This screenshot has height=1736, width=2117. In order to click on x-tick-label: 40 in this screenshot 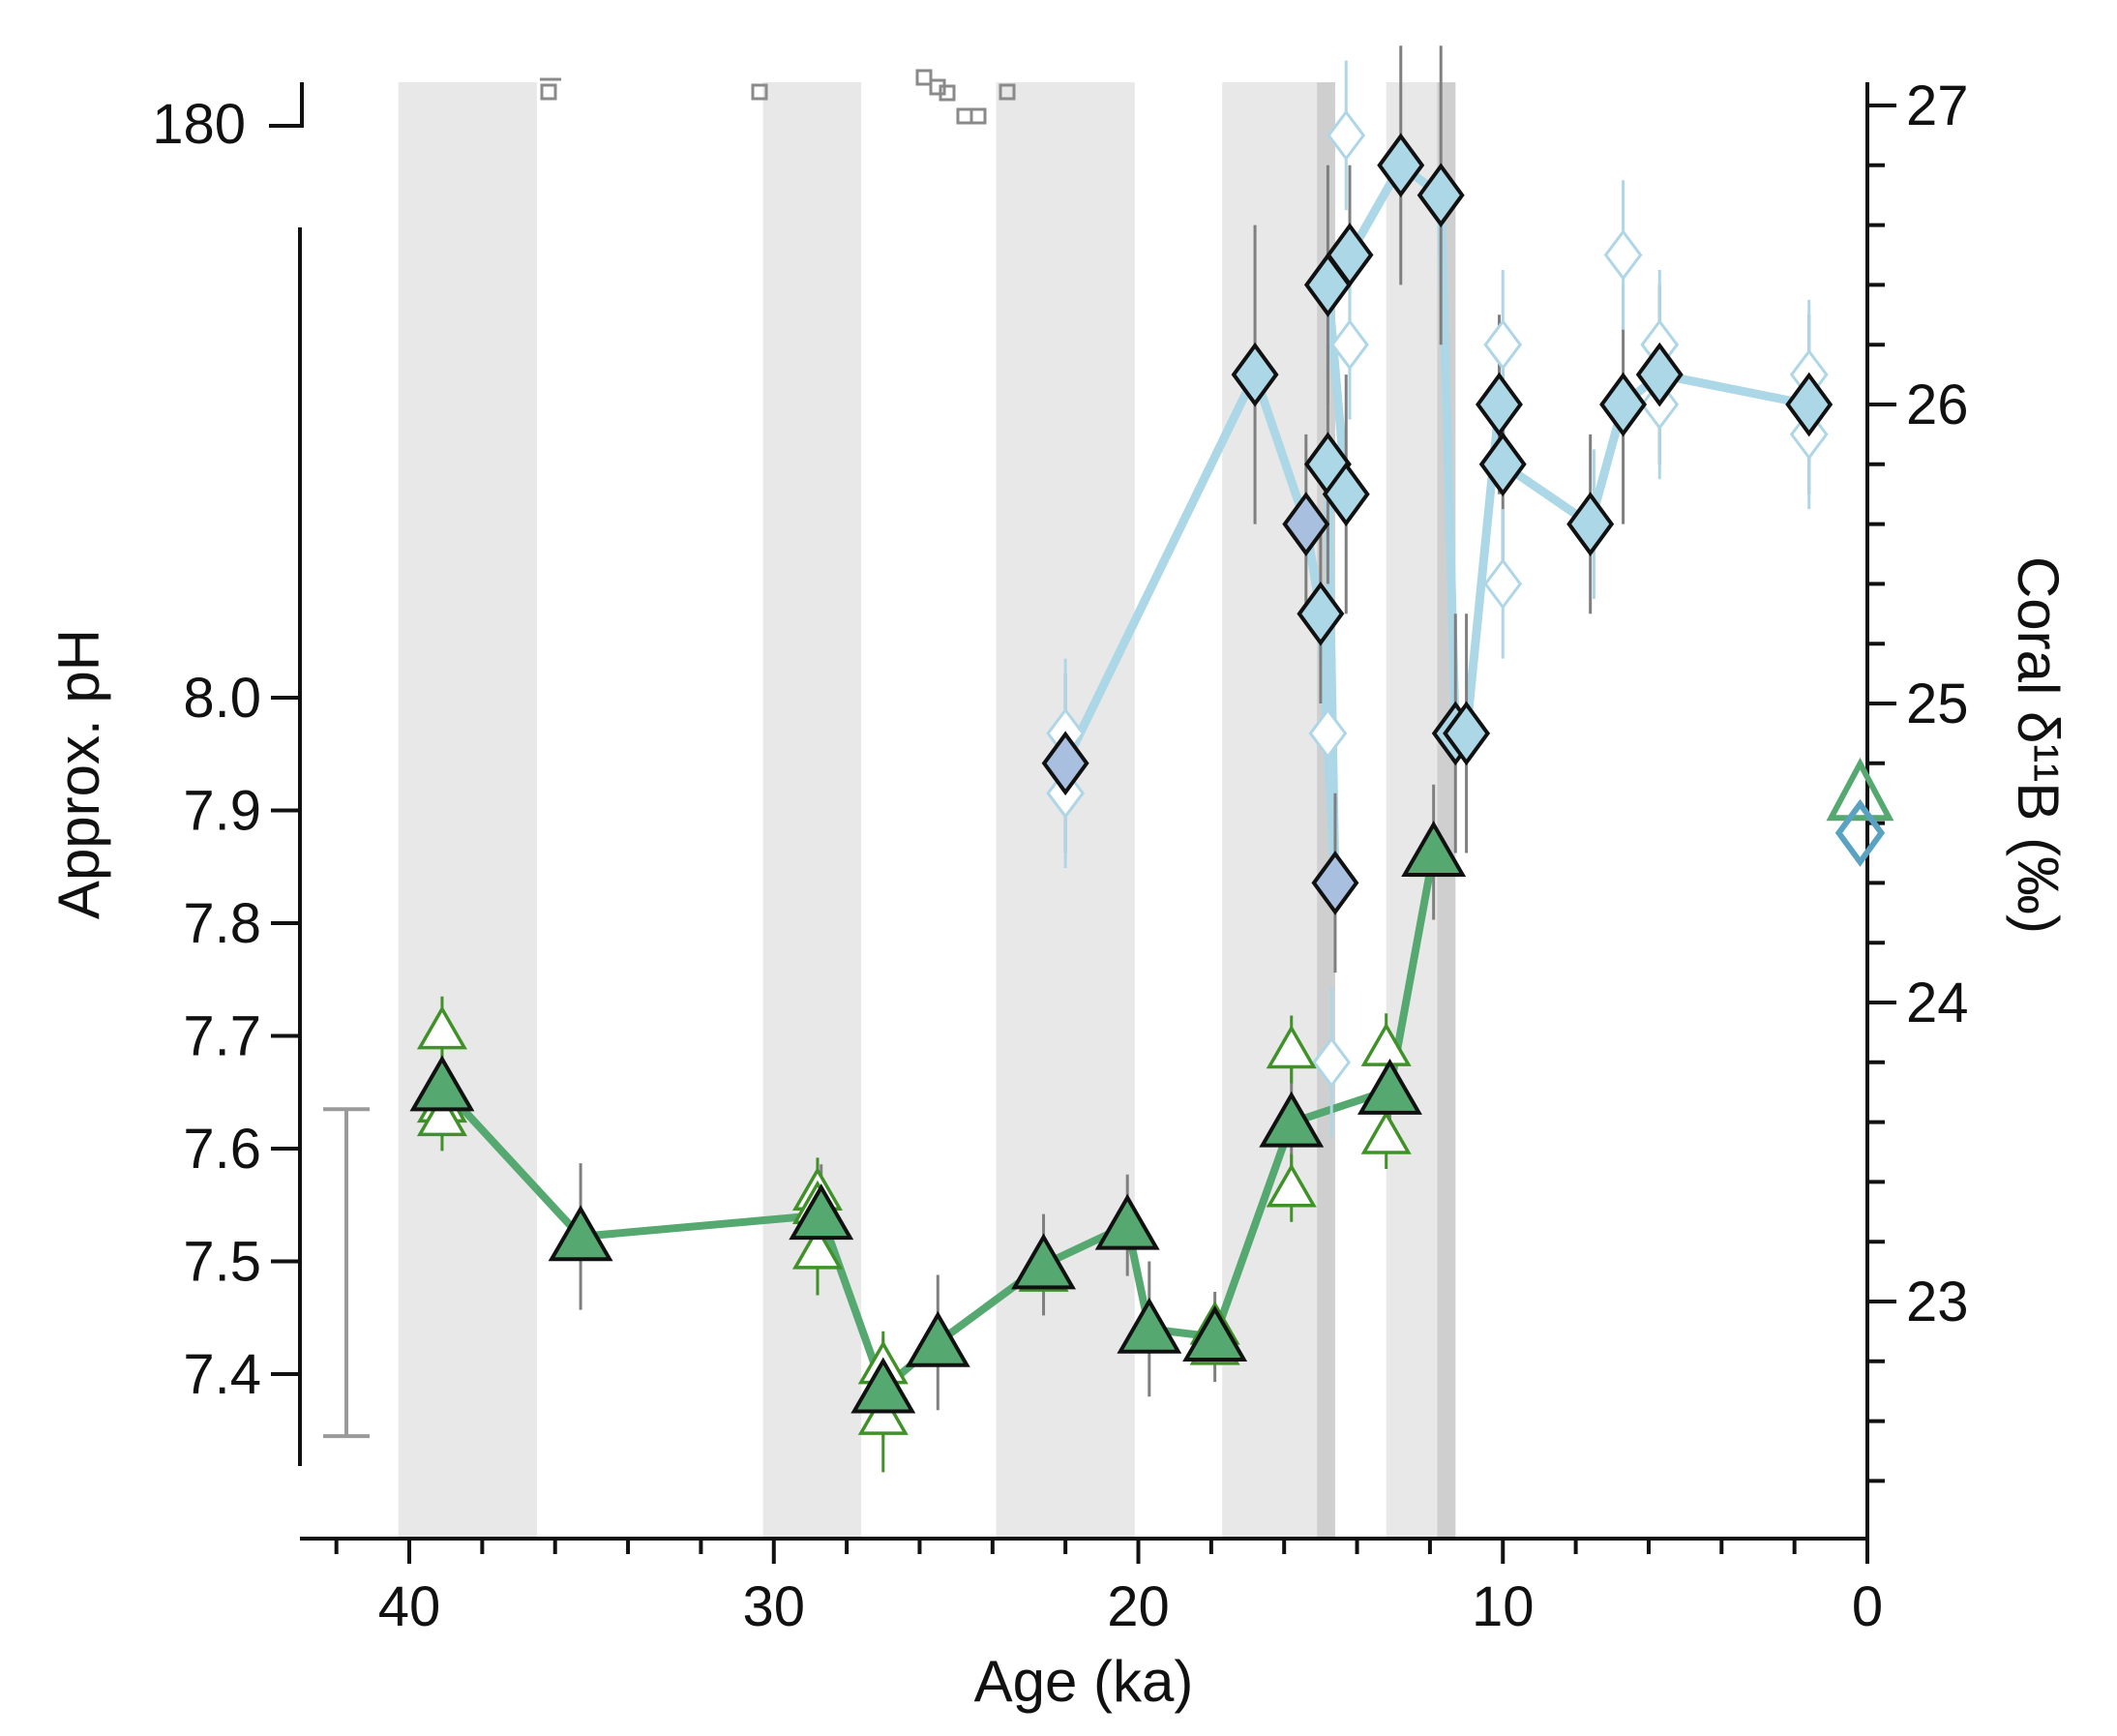, I will do `click(409, 1606)`.